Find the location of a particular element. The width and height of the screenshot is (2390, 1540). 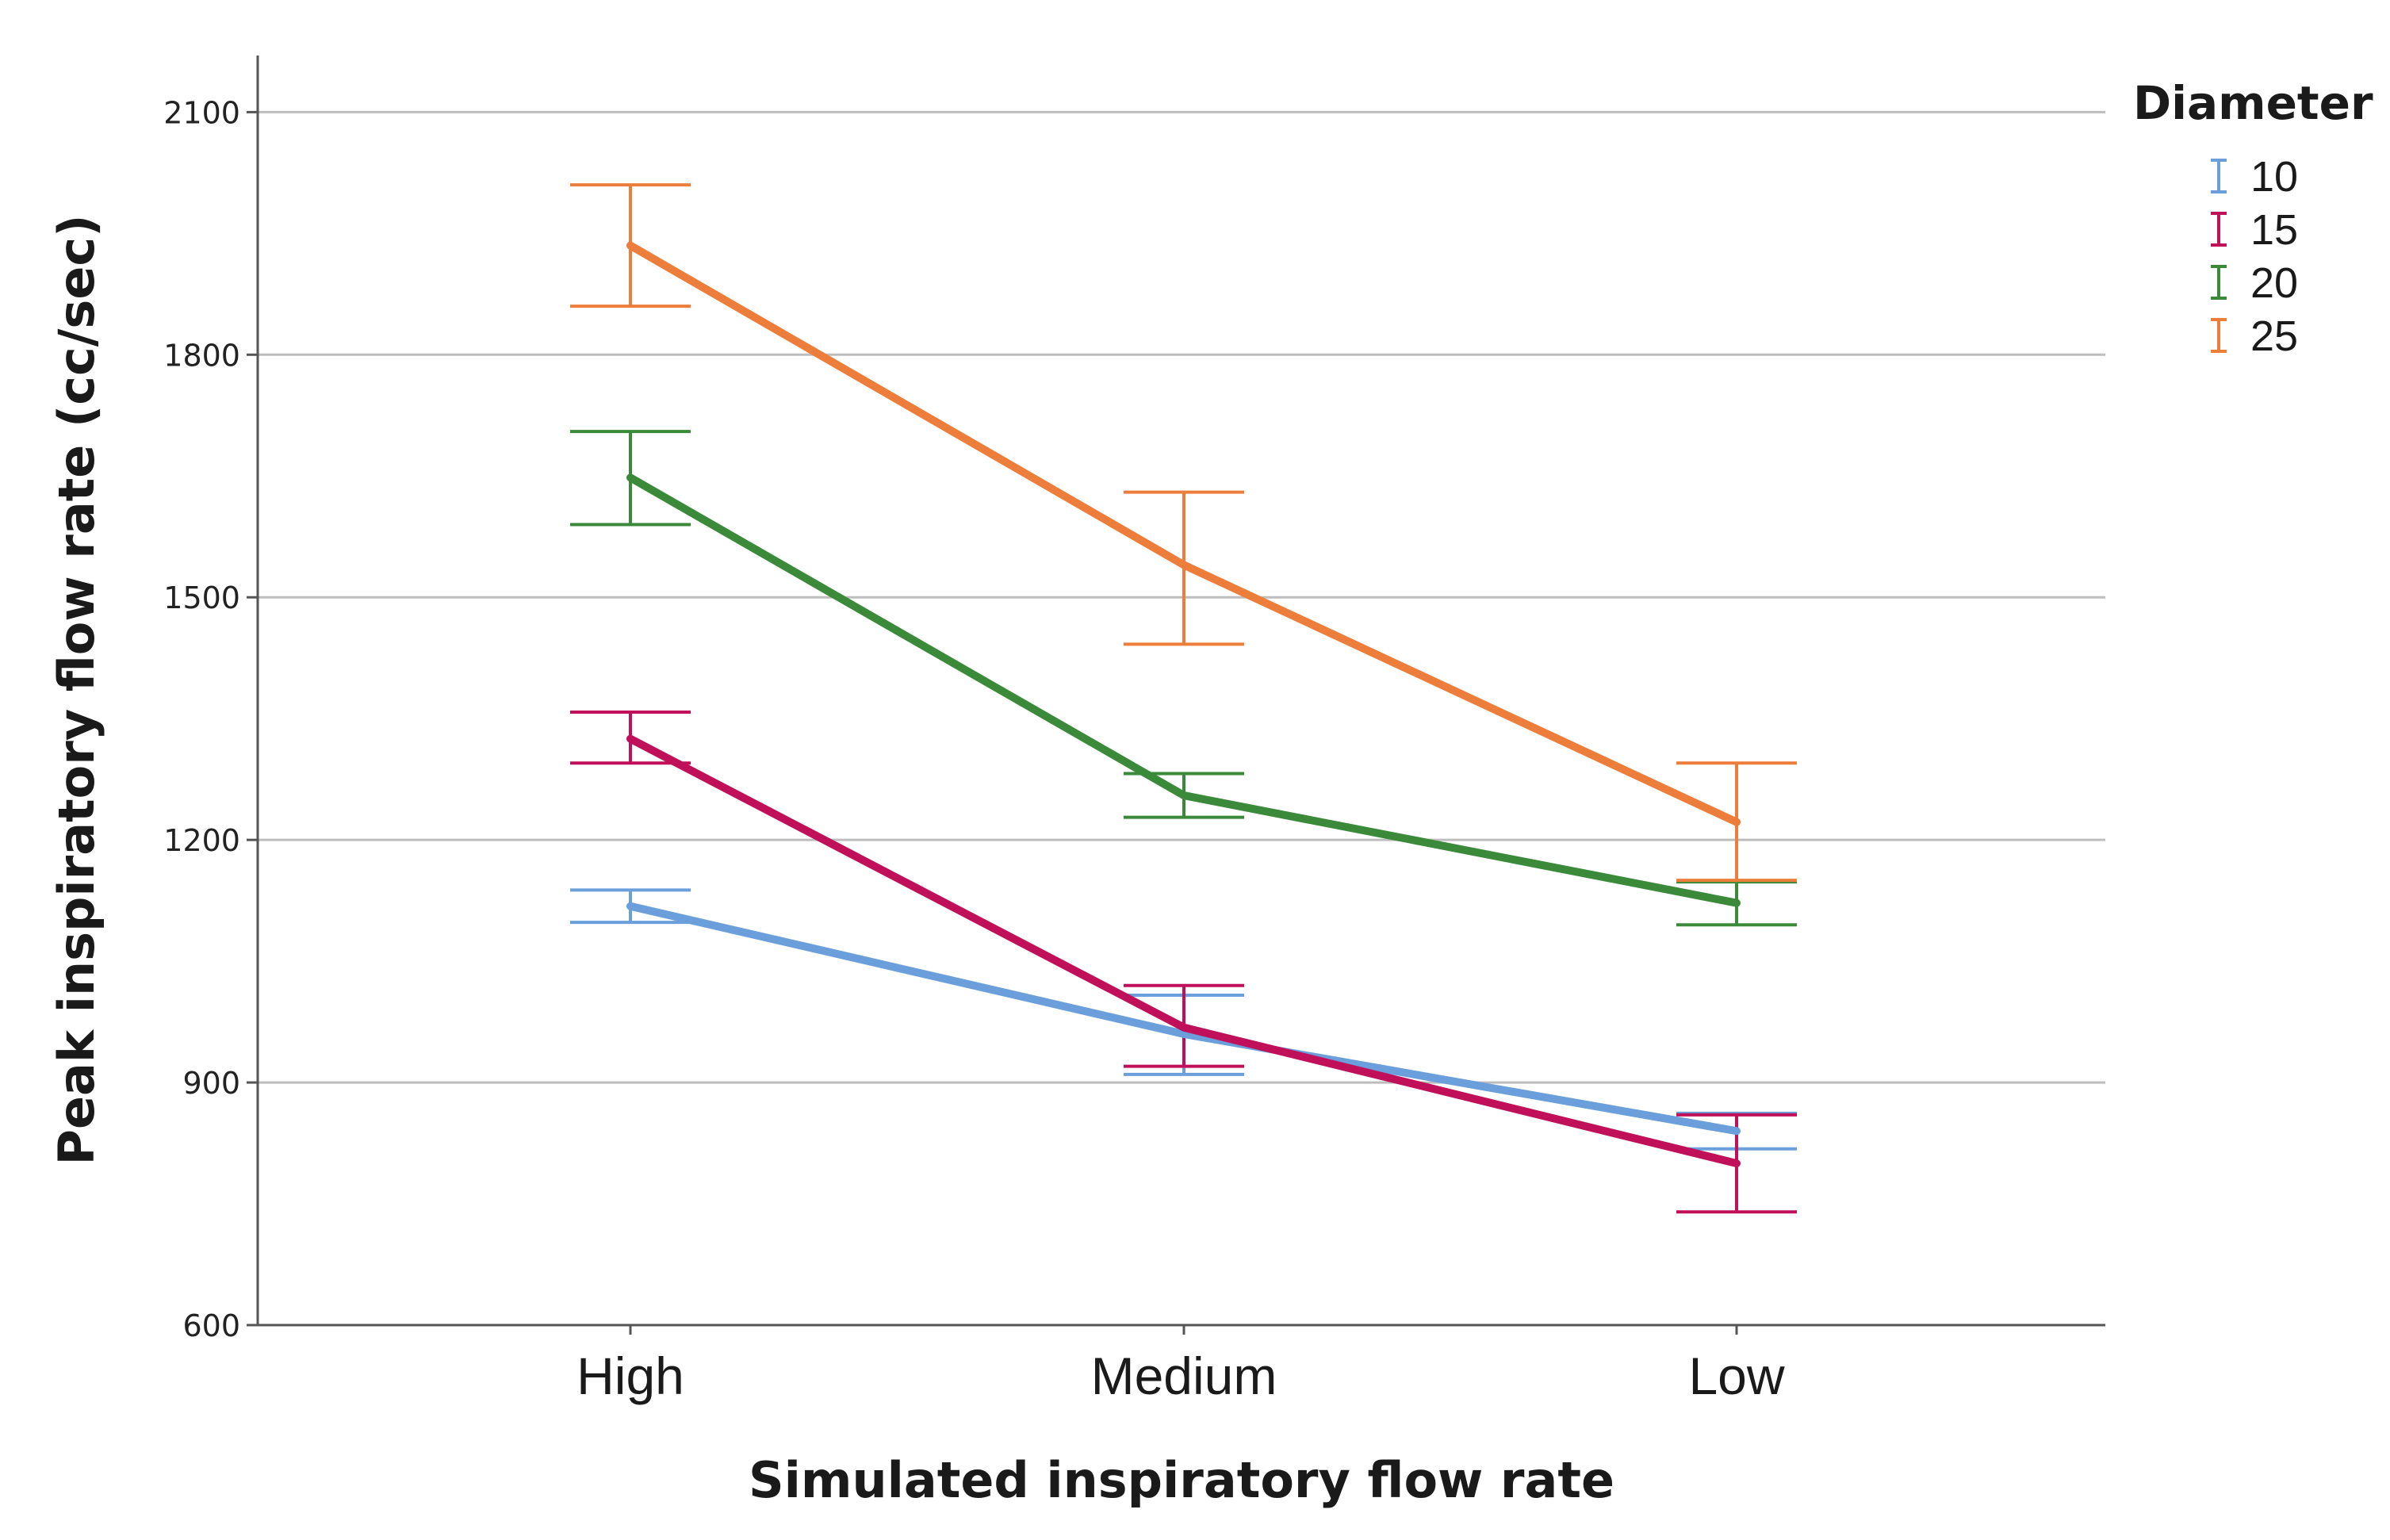

data-point-10-medium is located at coordinates (1184, 1033).